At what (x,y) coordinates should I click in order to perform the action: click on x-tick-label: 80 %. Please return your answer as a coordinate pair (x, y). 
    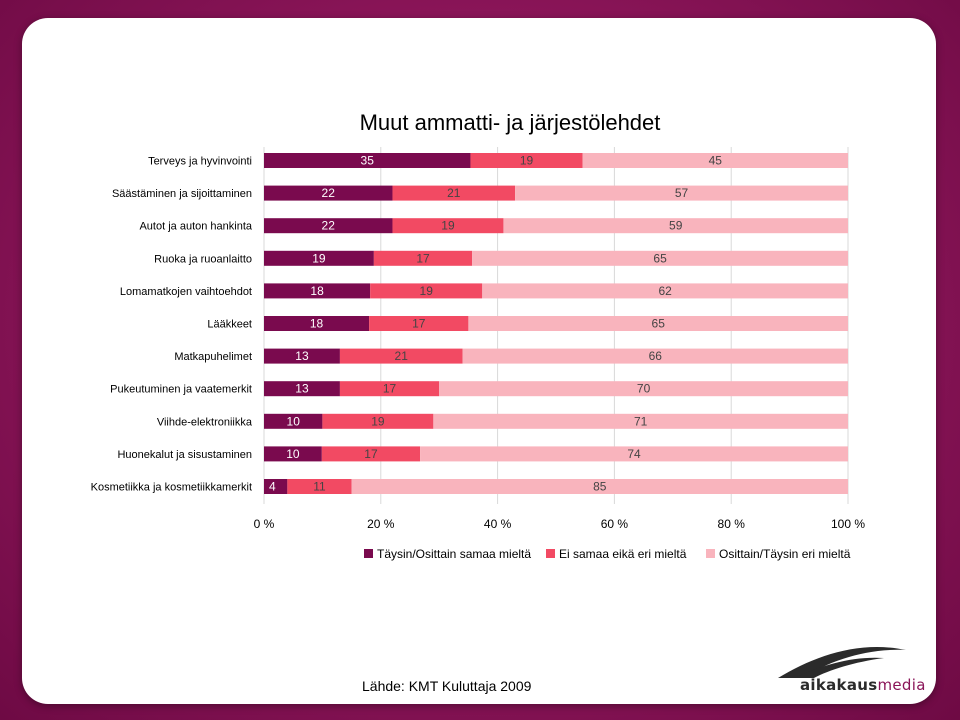
    Looking at the image, I should click on (732, 524).